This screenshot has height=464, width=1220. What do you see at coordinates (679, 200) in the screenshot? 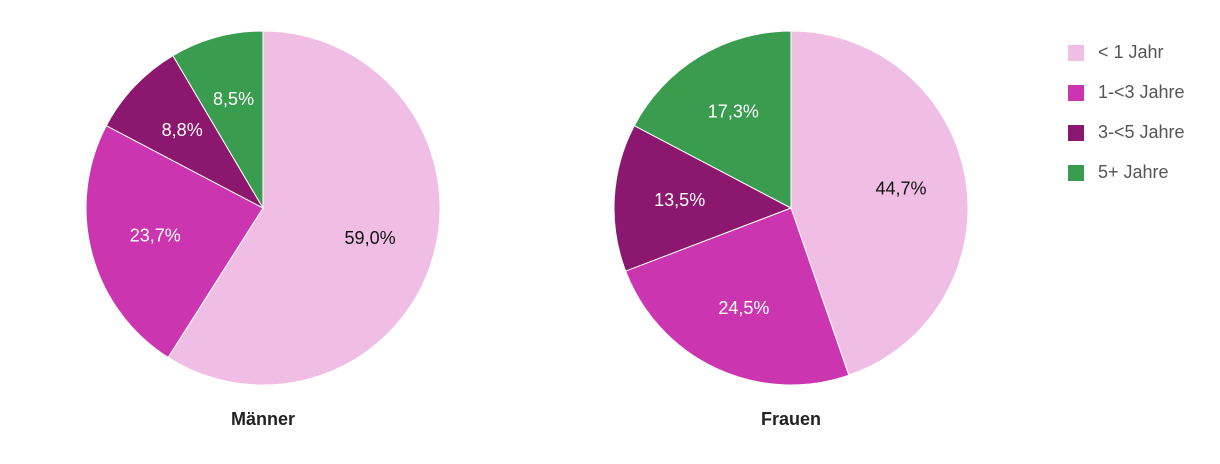
I see `slice-label: 13,5%` at bounding box center [679, 200].